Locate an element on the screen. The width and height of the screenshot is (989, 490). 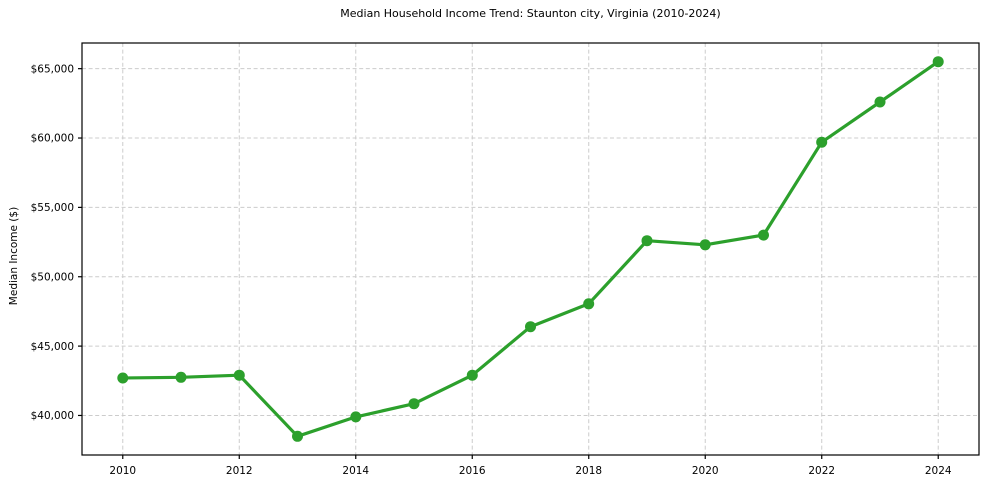
x-tick-label: 2018 is located at coordinates (588, 471).